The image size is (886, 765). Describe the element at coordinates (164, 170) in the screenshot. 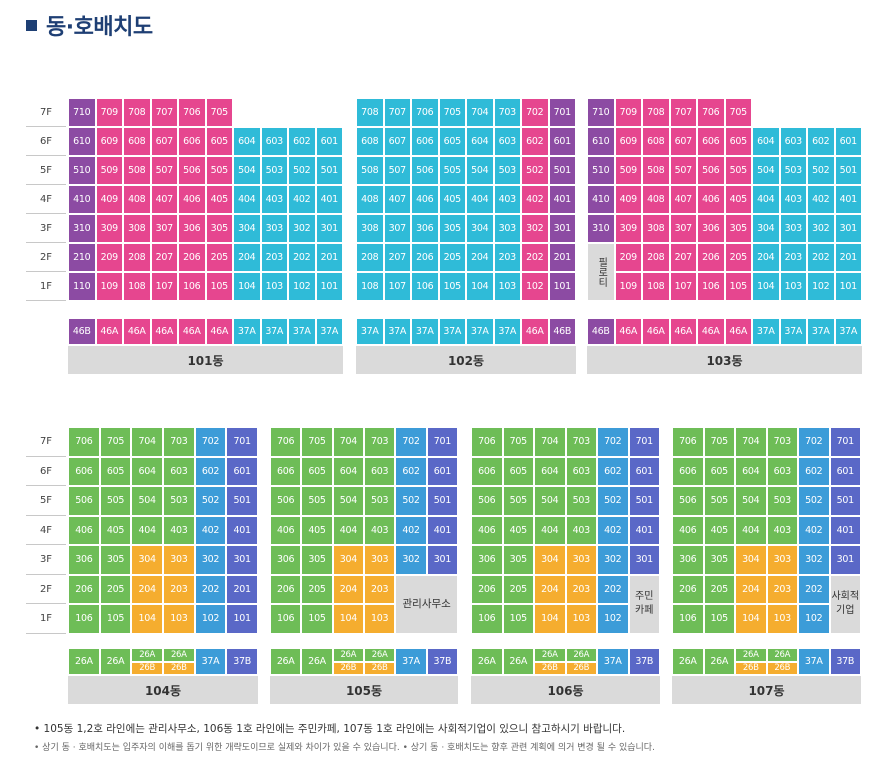

I see `unit-cell: 507` at that location.